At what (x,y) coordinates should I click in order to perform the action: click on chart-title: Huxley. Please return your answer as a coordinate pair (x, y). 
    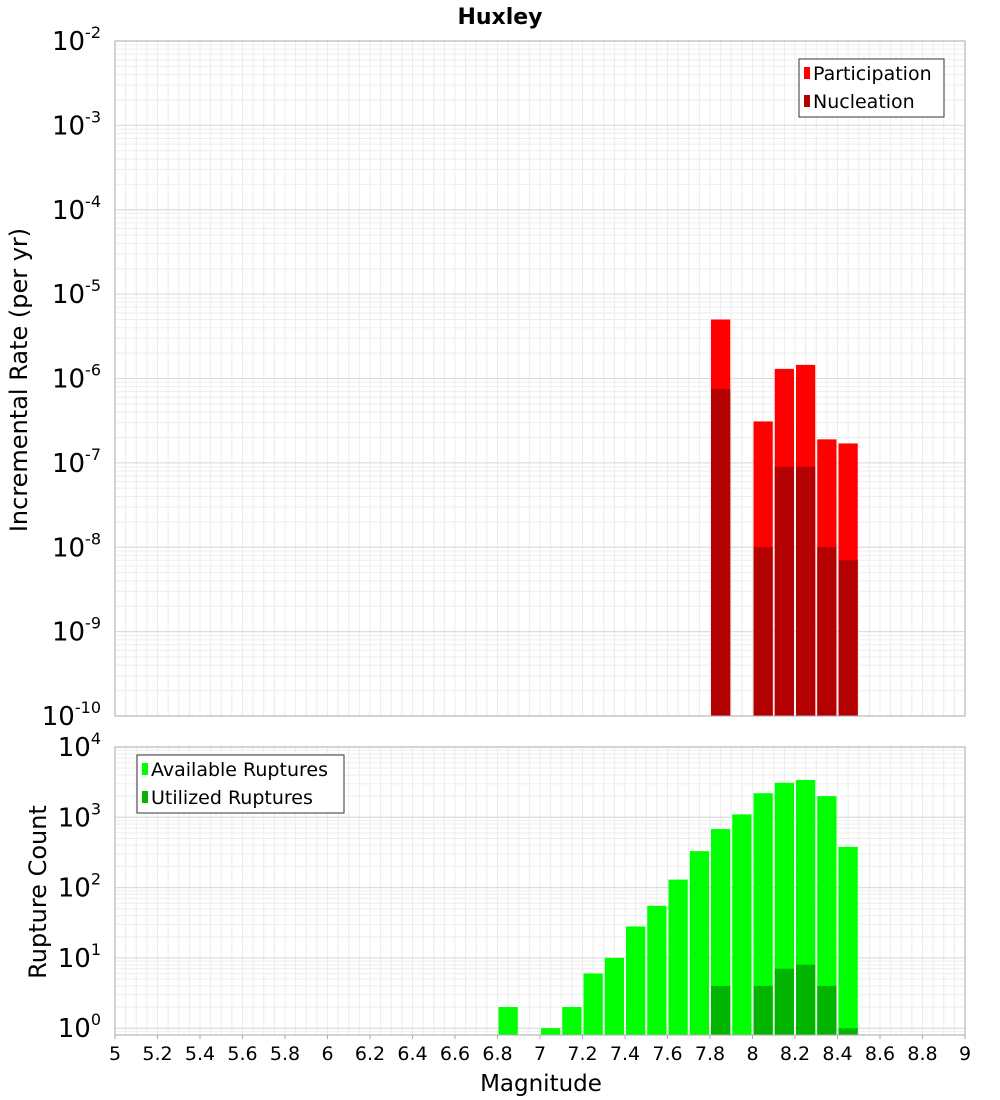
    Looking at the image, I should click on (499, 17).